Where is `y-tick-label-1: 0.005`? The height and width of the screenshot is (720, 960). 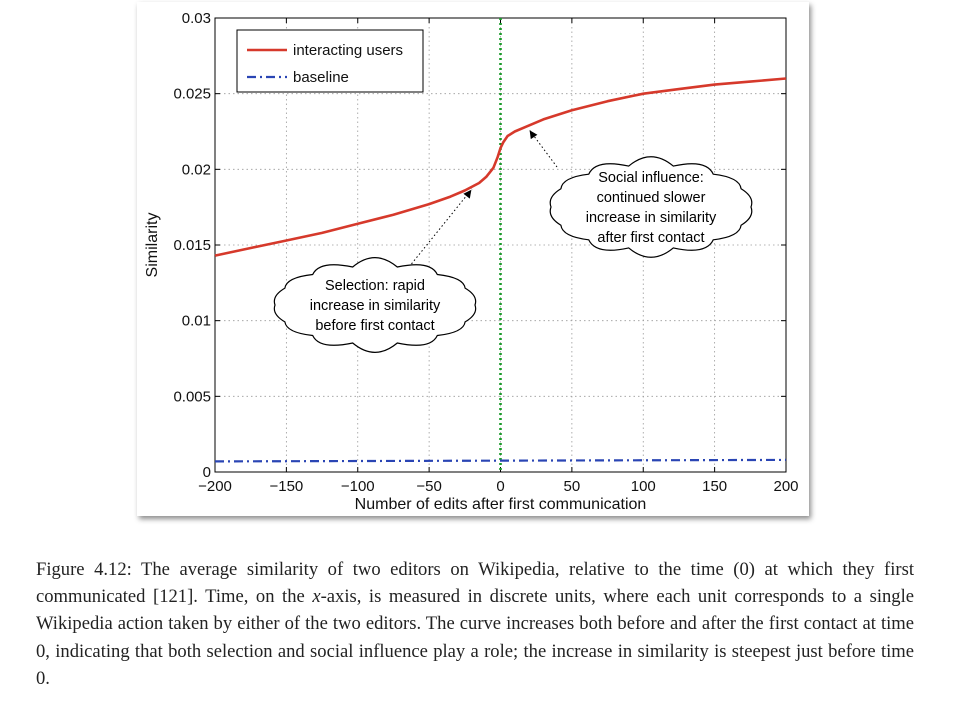 y-tick-label-1: 0.005 is located at coordinates (192, 396).